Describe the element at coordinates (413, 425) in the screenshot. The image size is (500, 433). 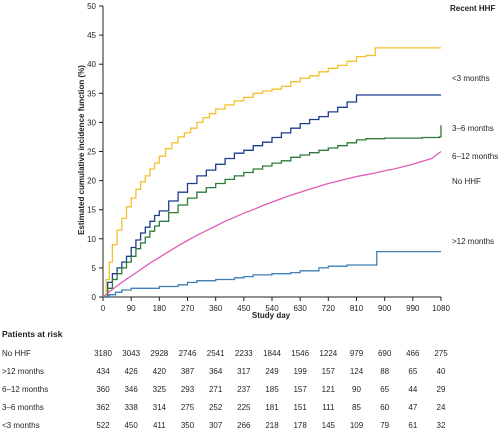
I see `risk-cell: 61` at that location.